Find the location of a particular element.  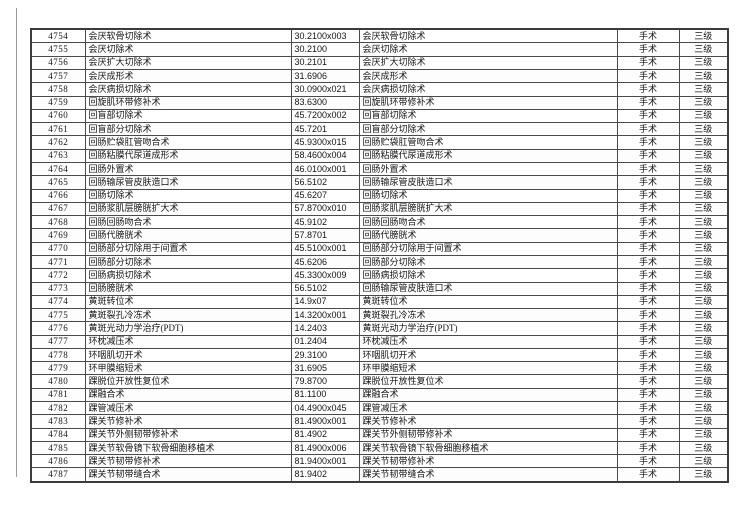

code-cell: 30.2101 is located at coordinates (325, 63).